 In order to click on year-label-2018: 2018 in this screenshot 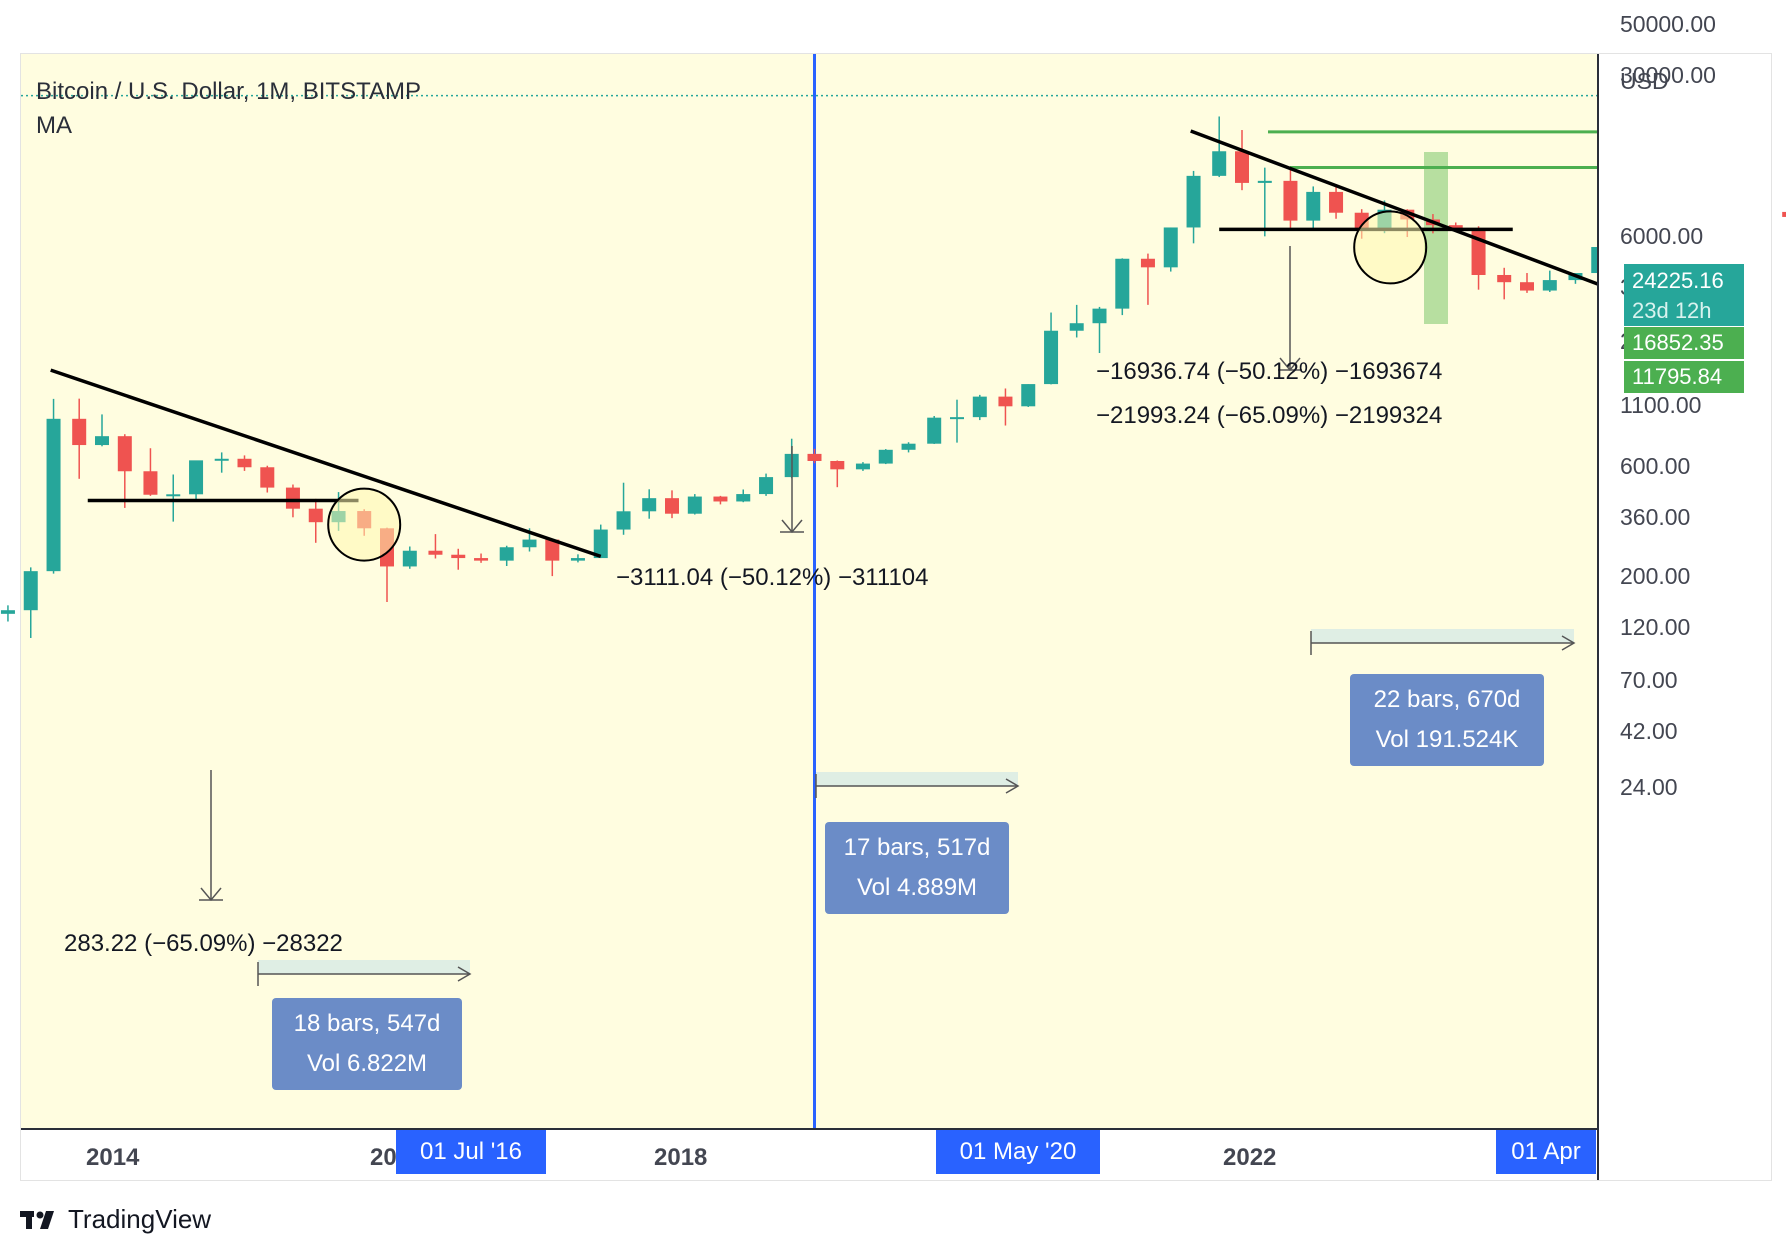, I will do `click(681, 1157)`.